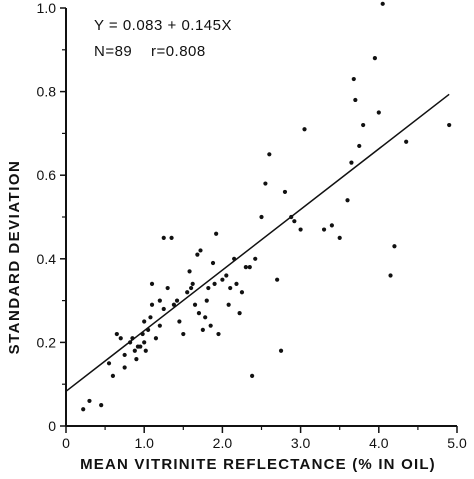 The height and width of the screenshot is (479, 474). Describe the element at coordinates (52, 426) in the screenshot. I see `y-tick-label: 0` at that location.